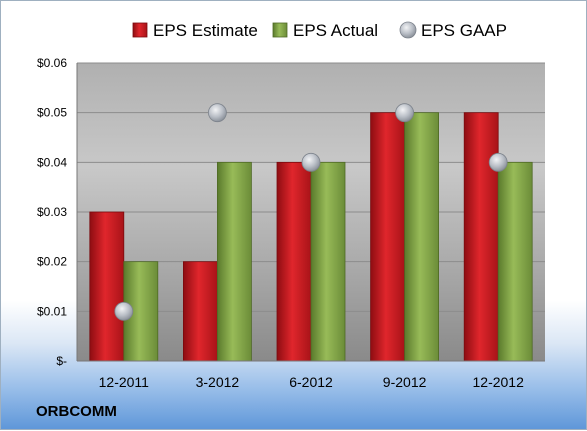 The image size is (587, 431). What do you see at coordinates (205, 30) in the screenshot?
I see `legend-label: EPS Estimate` at bounding box center [205, 30].